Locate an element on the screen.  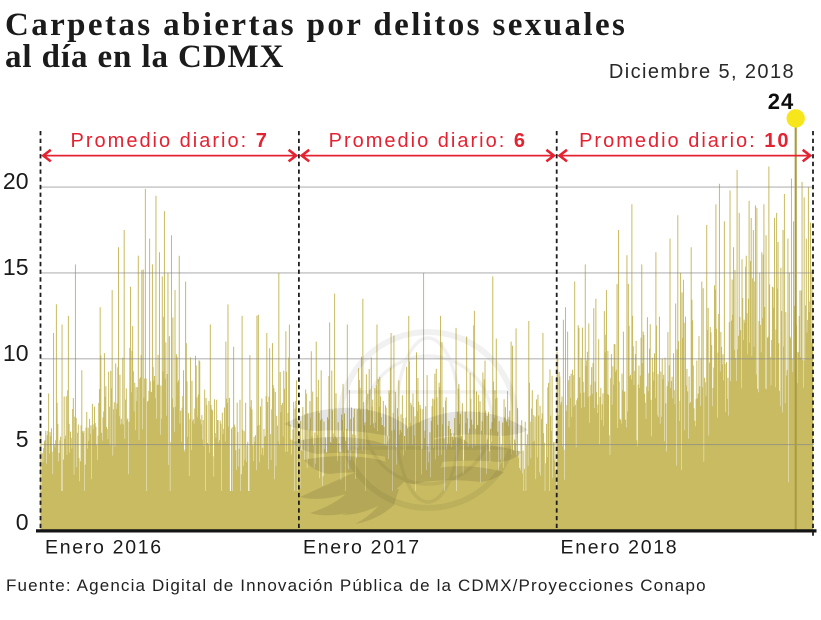
svg-text: Enero 2017 is located at coordinates (362, 548).